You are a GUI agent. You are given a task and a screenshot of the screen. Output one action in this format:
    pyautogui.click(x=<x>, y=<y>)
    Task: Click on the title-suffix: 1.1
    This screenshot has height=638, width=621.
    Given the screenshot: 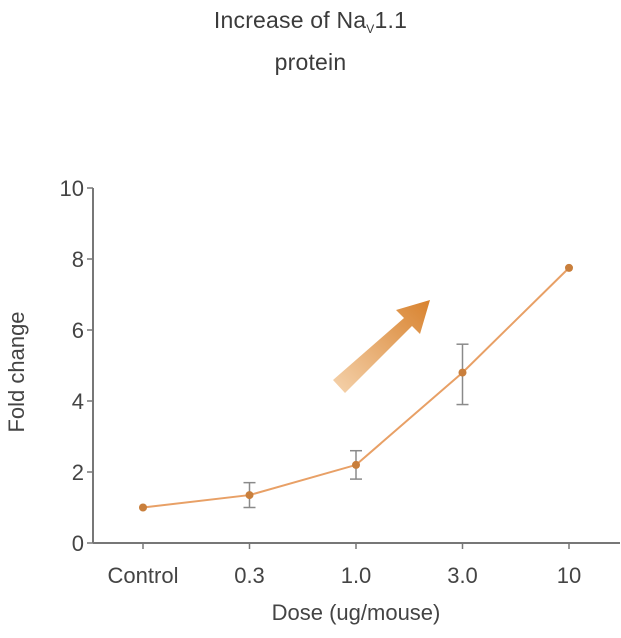 What is the action you would take?
    pyautogui.click(x=391, y=20)
    